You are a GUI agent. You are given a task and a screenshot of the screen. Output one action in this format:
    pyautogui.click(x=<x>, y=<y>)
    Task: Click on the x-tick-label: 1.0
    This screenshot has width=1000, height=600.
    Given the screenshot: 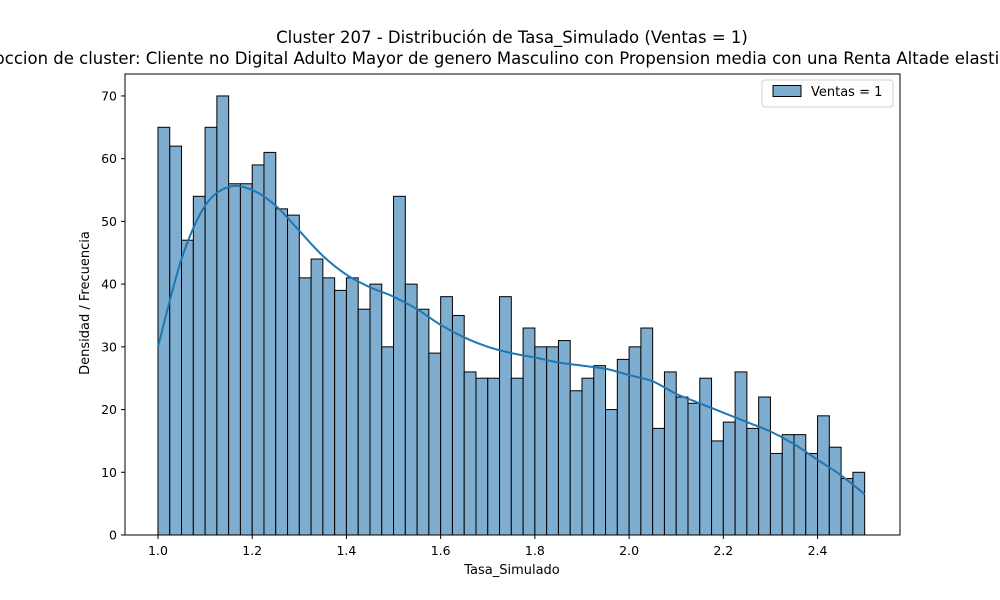 What is the action you would take?
    pyautogui.click(x=158, y=550)
    